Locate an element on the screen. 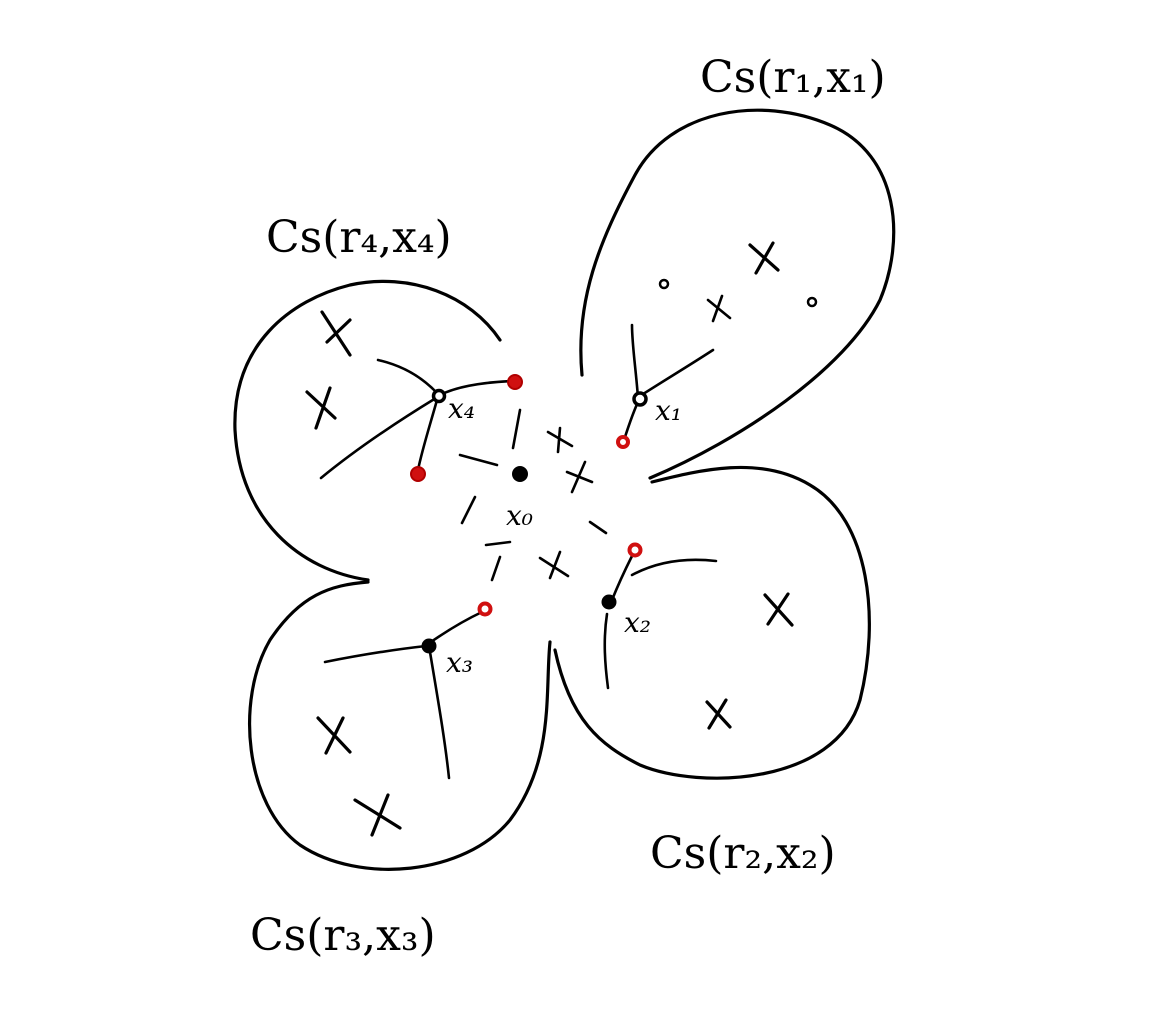 The width and height of the screenshot is (1152, 1034). point-x1 is located at coordinates (640, 399).